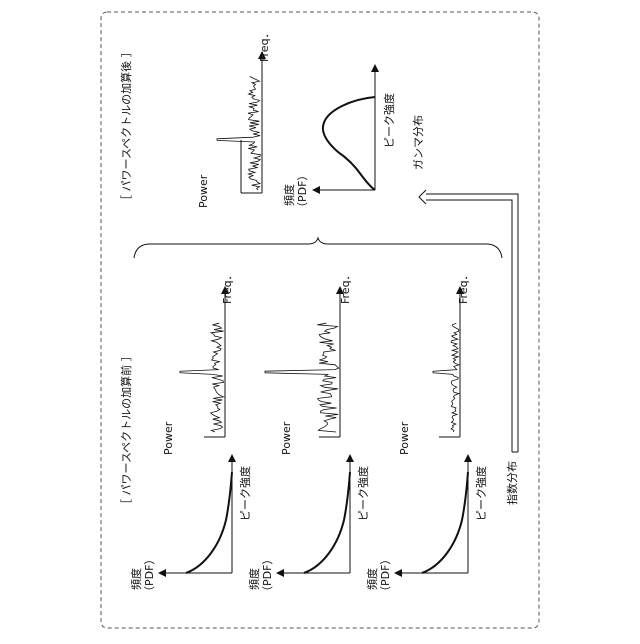 The image size is (640, 644). I want to click on row2-freq-dist-label: 頻度, so click(254, 579).